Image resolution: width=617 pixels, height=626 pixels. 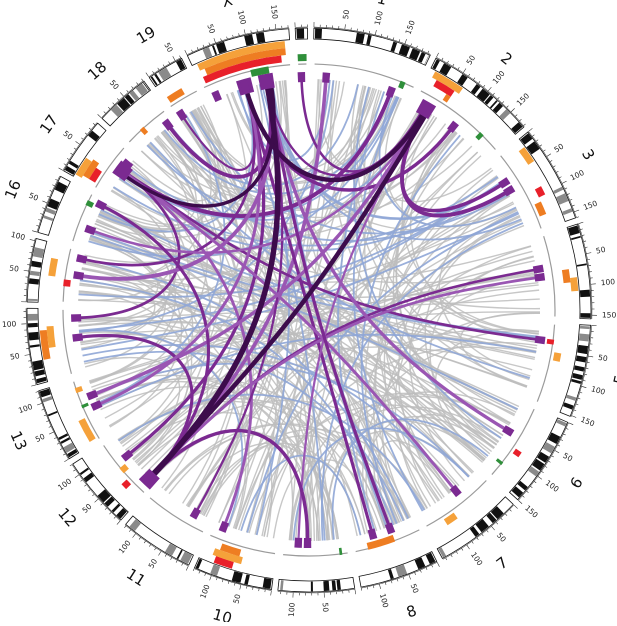 I want to click on chromosome-arc, so click(x=547, y=176).